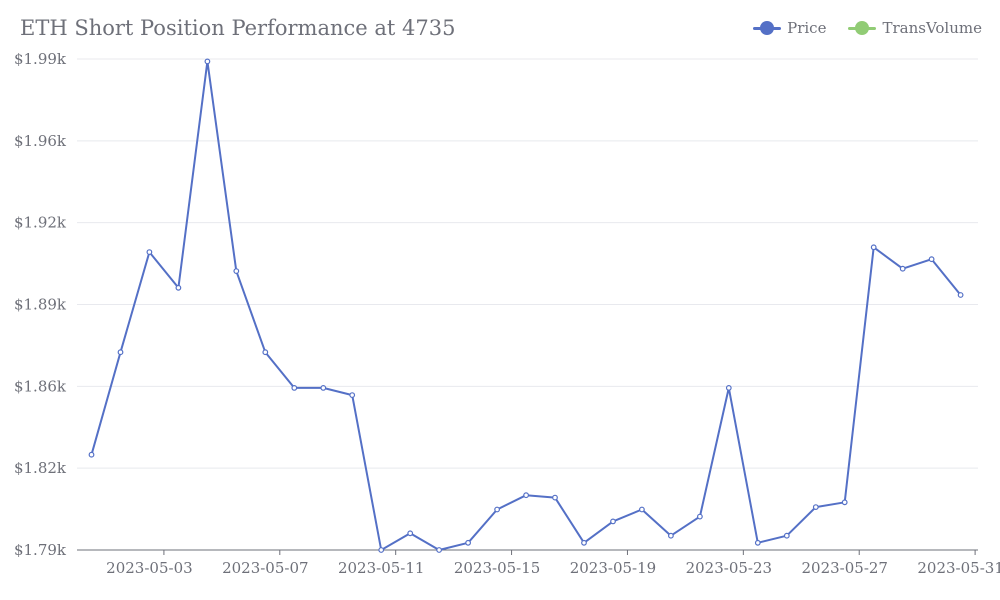 The width and height of the screenshot is (1000, 600). I want to click on y-tick-label: $1.86k, so click(40, 386).